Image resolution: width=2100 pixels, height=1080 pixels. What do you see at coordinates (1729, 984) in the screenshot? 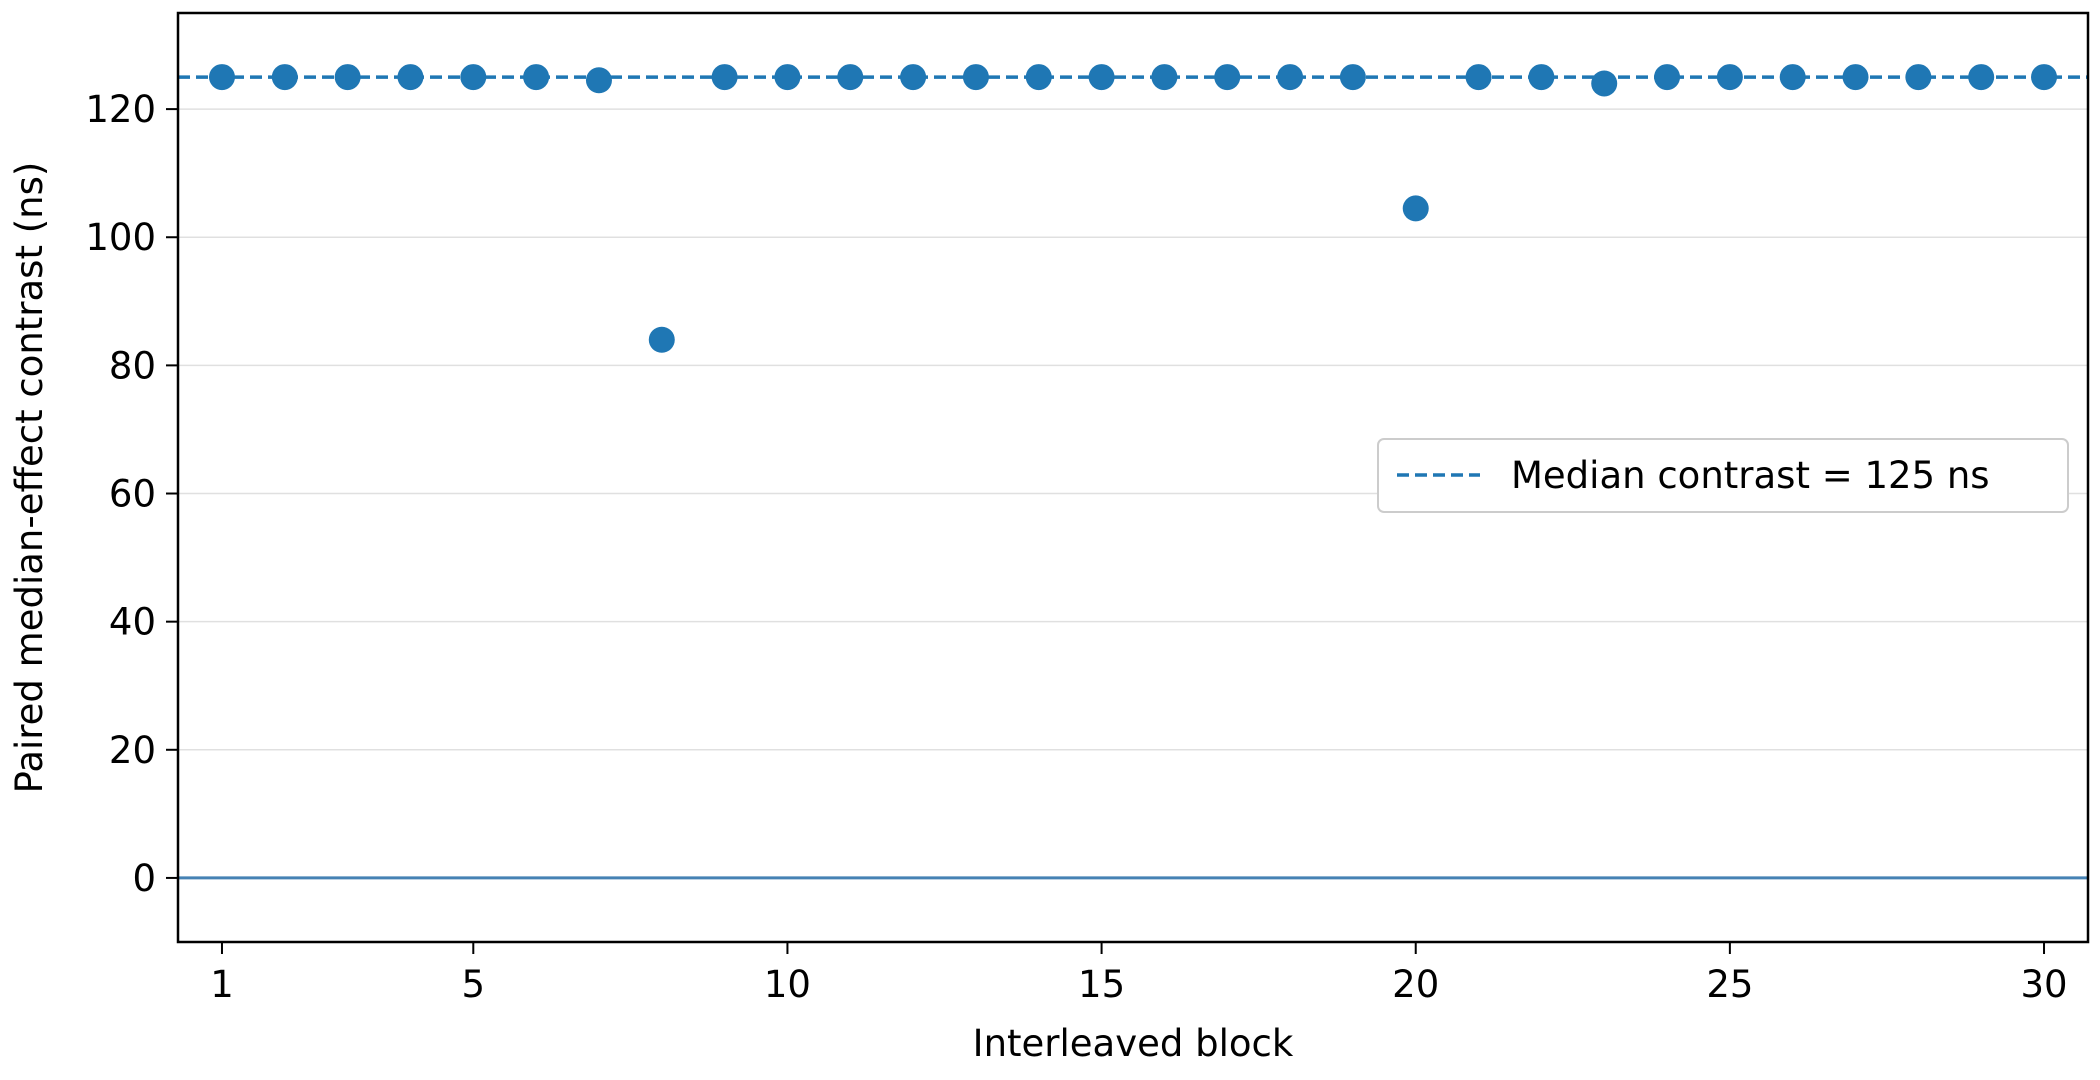
I see `x-tick-label: 25` at bounding box center [1729, 984].